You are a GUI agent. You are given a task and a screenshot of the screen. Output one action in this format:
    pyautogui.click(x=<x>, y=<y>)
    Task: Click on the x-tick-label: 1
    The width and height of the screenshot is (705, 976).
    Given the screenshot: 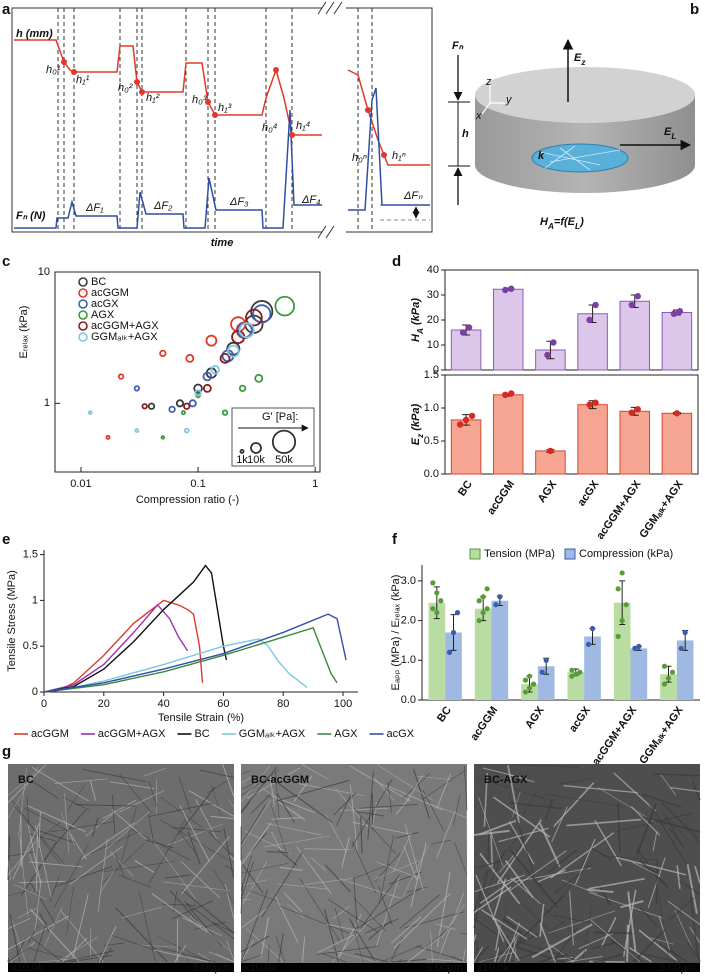 What is the action you would take?
    pyautogui.click(x=315, y=484)
    